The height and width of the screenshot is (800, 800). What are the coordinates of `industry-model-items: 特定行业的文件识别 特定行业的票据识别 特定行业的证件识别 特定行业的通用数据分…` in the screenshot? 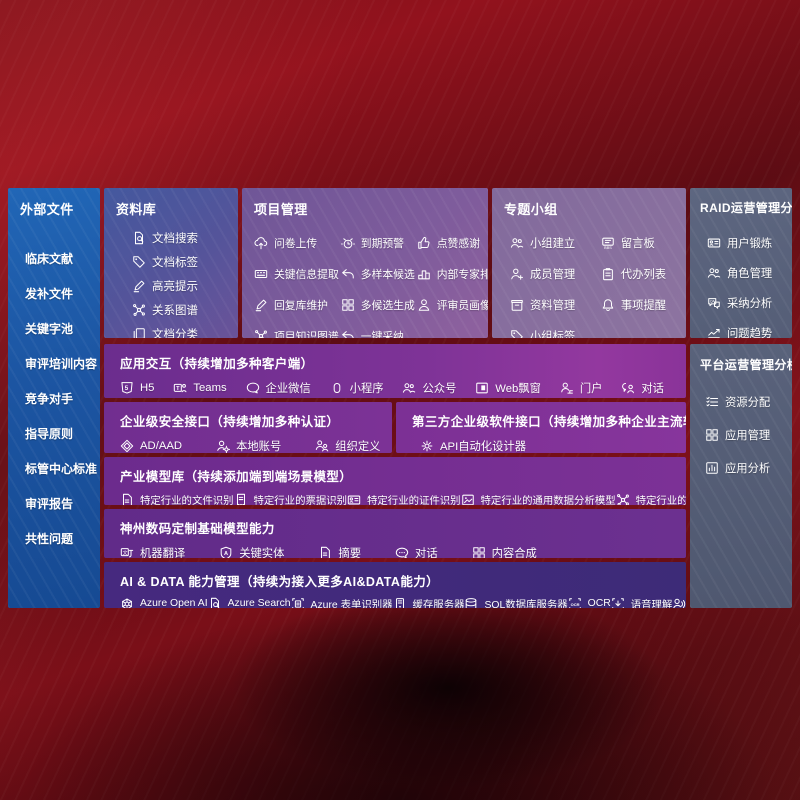 It's located at (395, 498).